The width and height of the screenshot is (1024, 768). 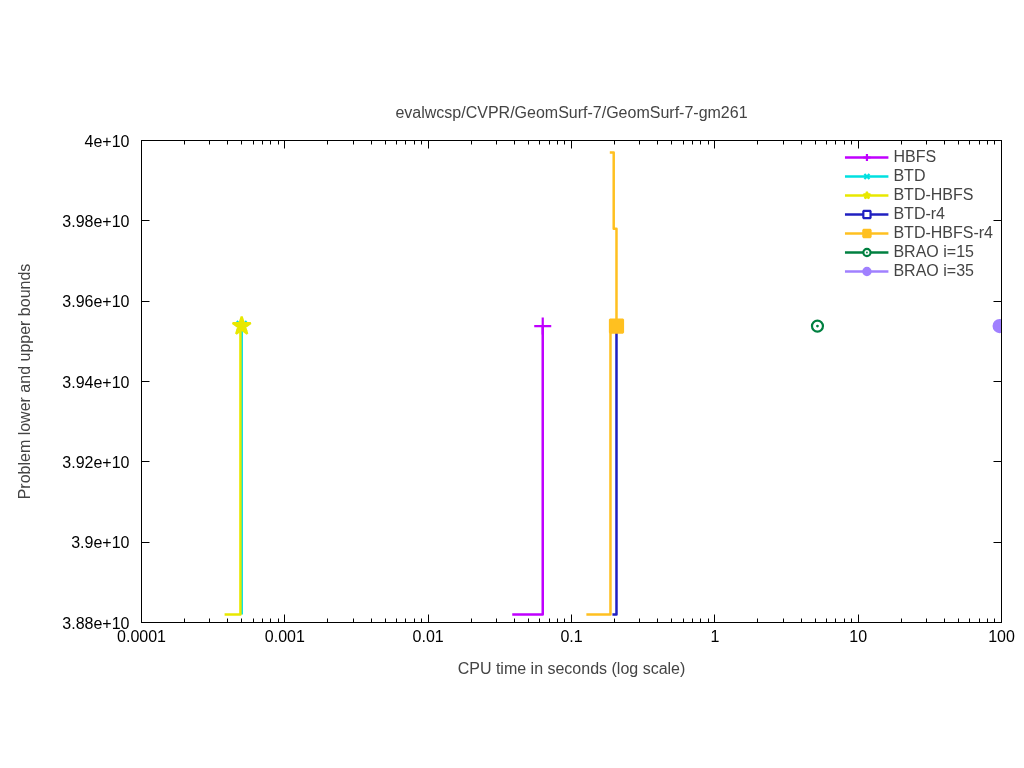 What do you see at coordinates (1001, 636) in the screenshot?
I see `x-tick-label: 100` at bounding box center [1001, 636].